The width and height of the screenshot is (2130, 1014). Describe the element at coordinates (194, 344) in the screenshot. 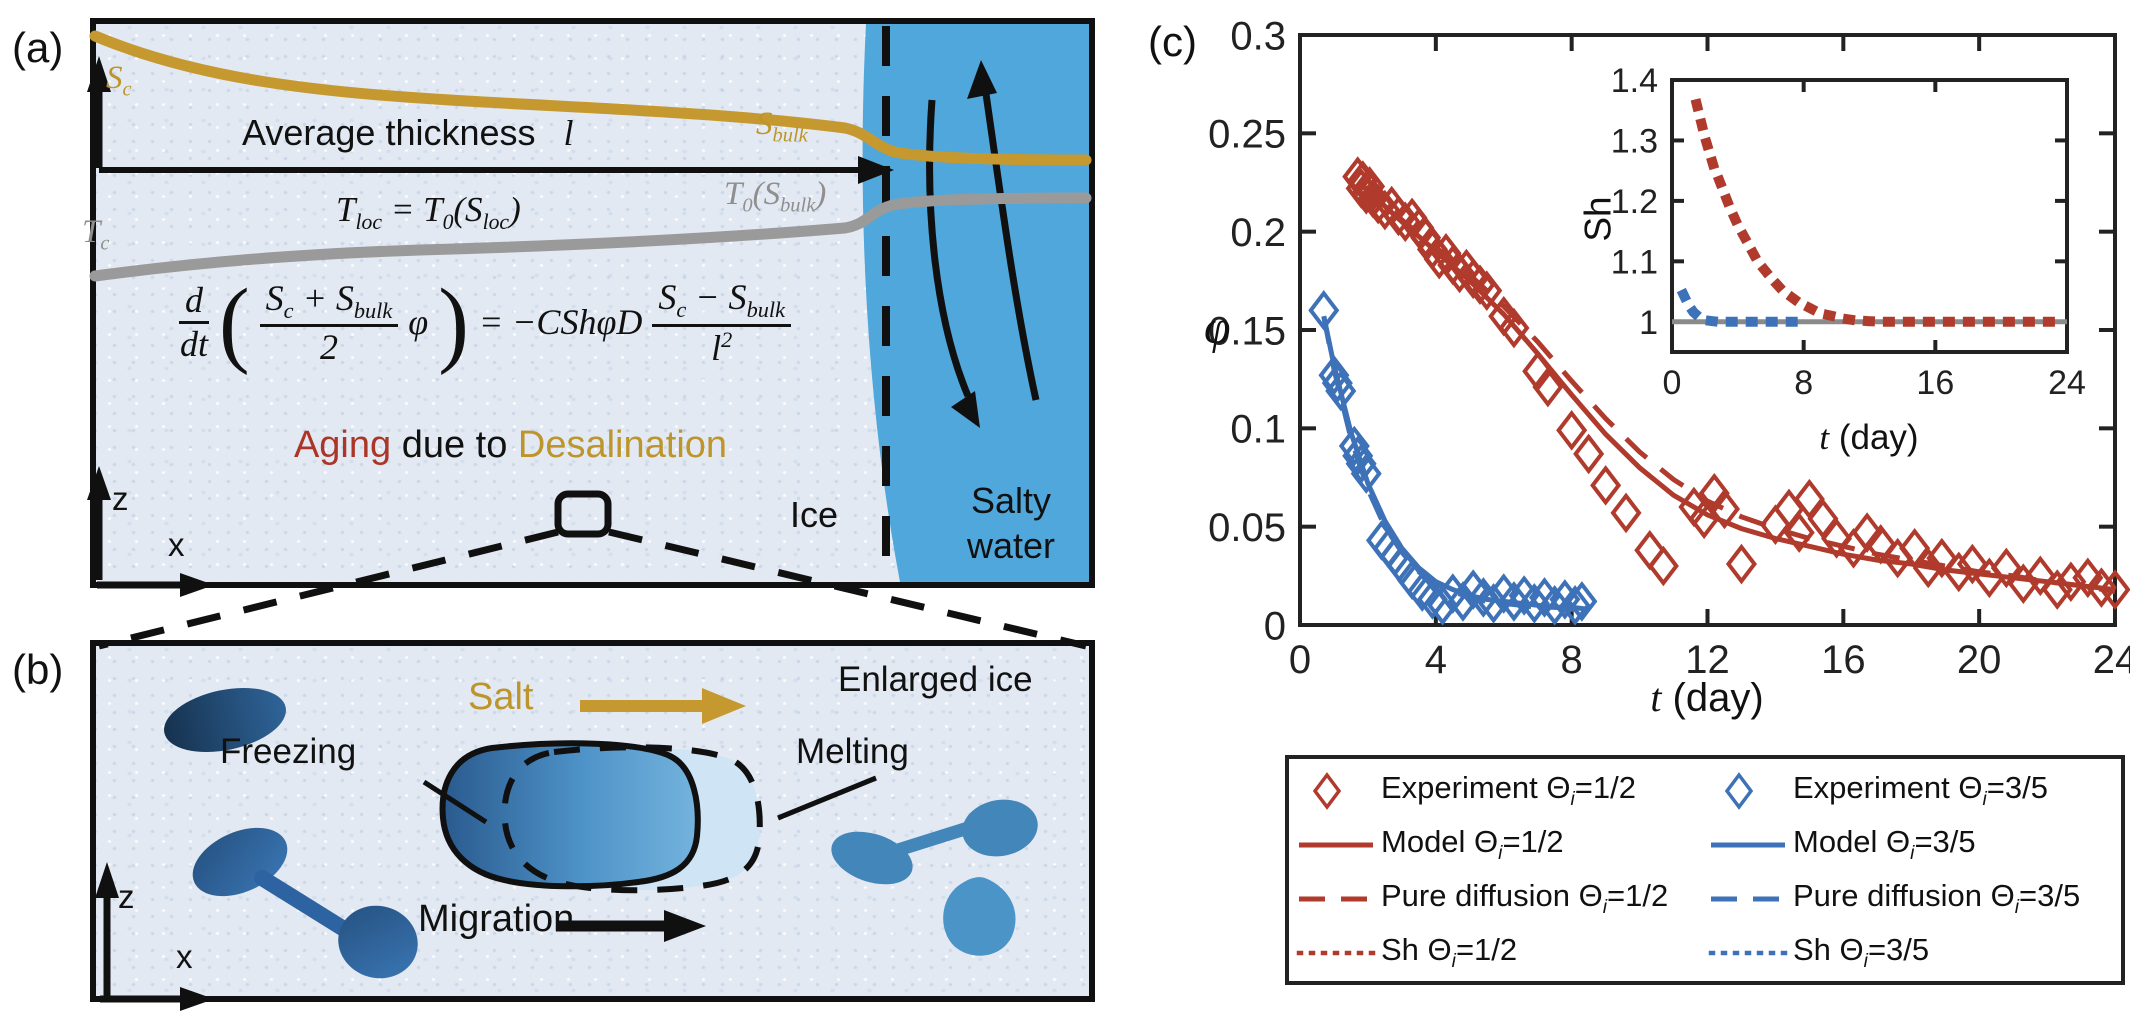

I see `eq-dt: dt` at that location.